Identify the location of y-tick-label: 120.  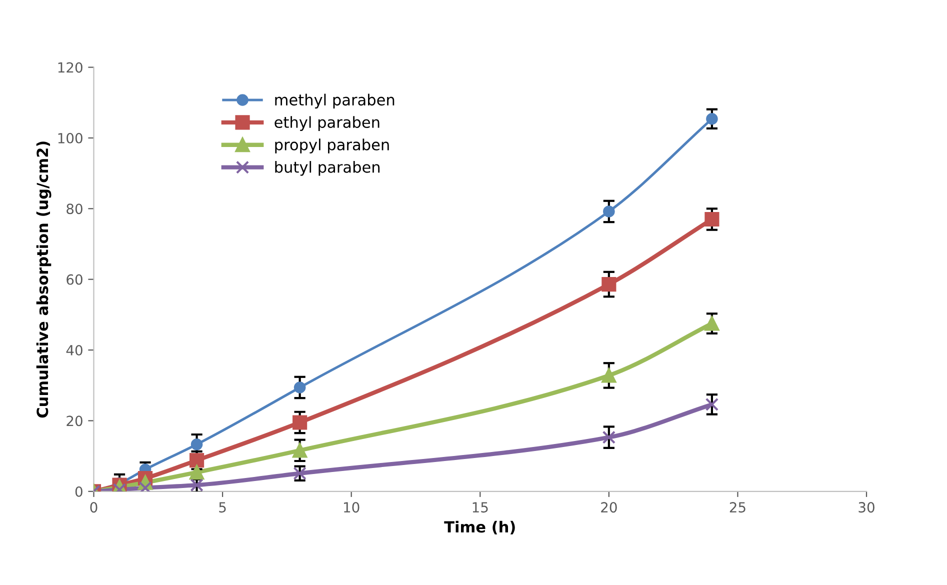
(70, 67).